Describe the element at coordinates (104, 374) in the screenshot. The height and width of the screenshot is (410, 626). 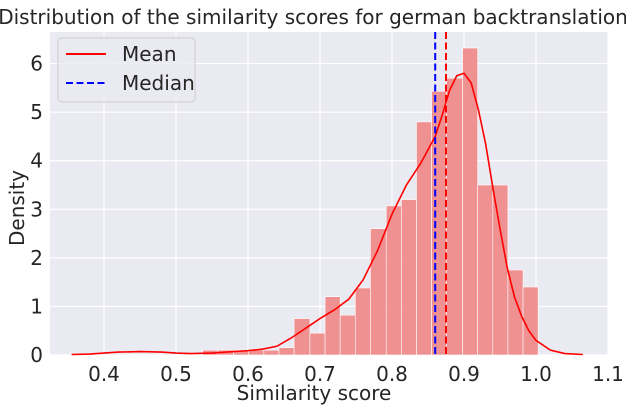
I see `x-tick-label-0: 0.4` at that location.